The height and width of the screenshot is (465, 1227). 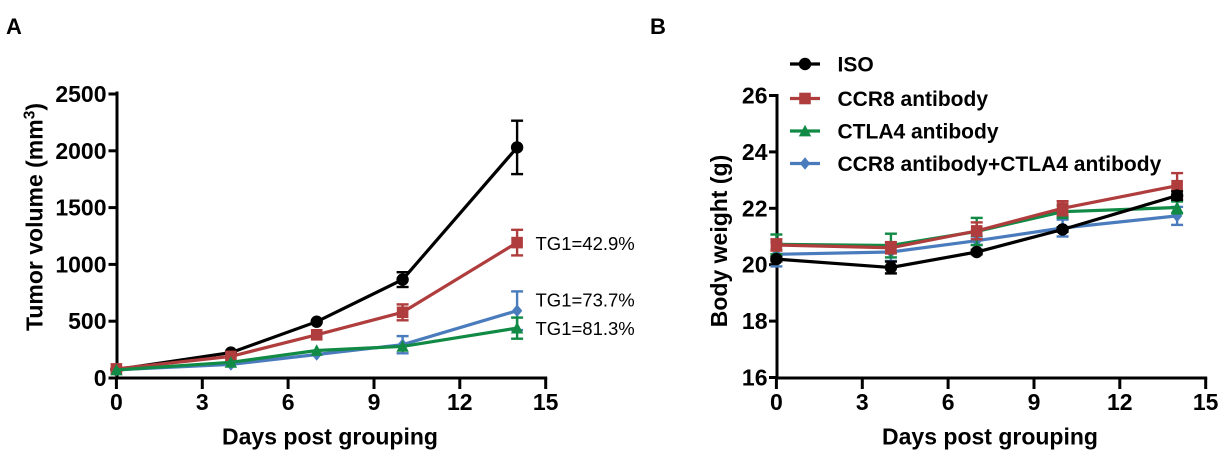 What do you see at coordinates (755, 152) in the screenshot?
I see `svg-text: 24` at bounding box center [755, 152].